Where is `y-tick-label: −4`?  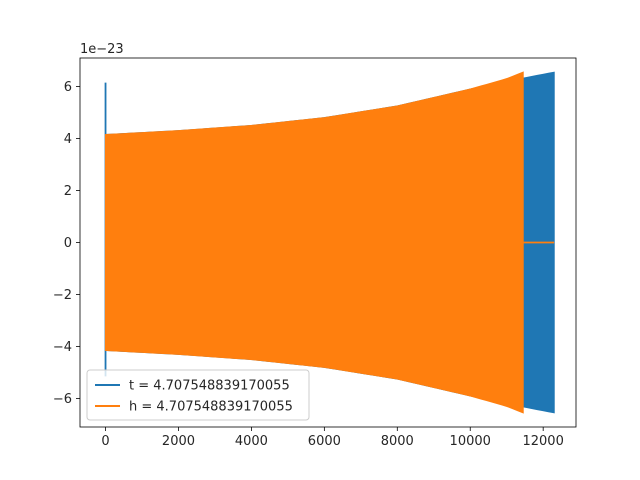 y-tick-label: −4 is located at coordinates (62, 347).